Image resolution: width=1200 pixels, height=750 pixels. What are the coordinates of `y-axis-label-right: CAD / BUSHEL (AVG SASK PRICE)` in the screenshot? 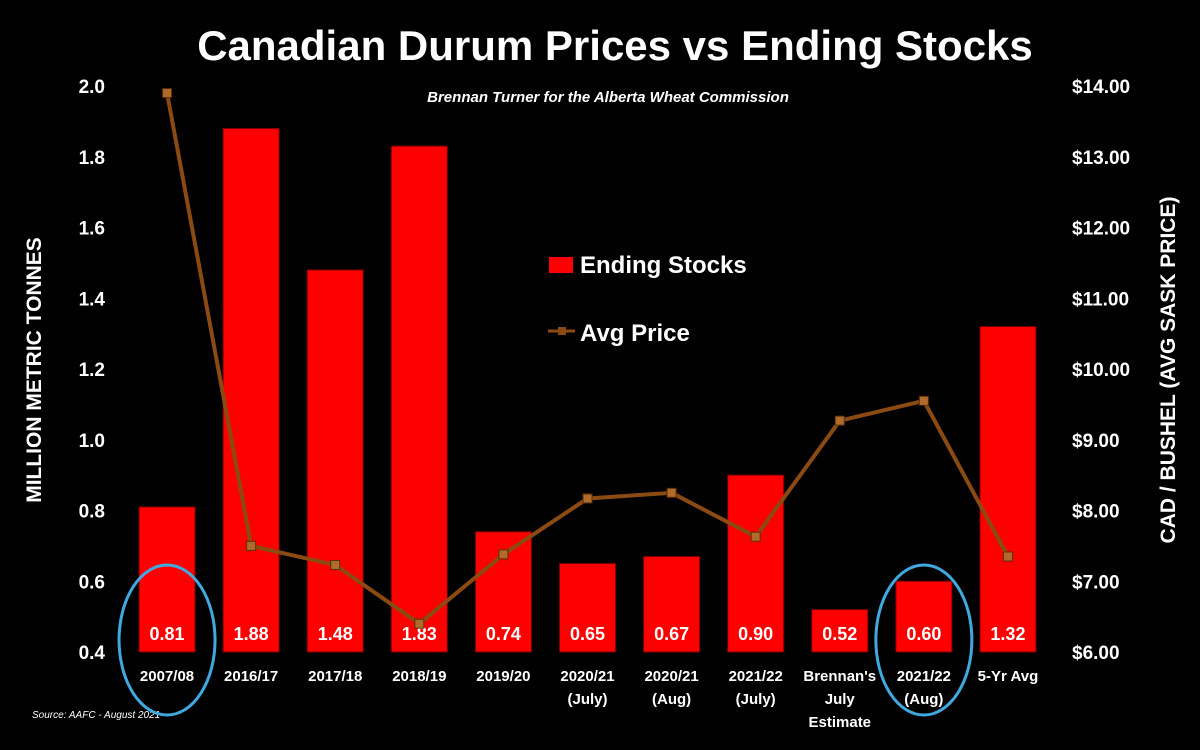 It's located at (1168, 370).